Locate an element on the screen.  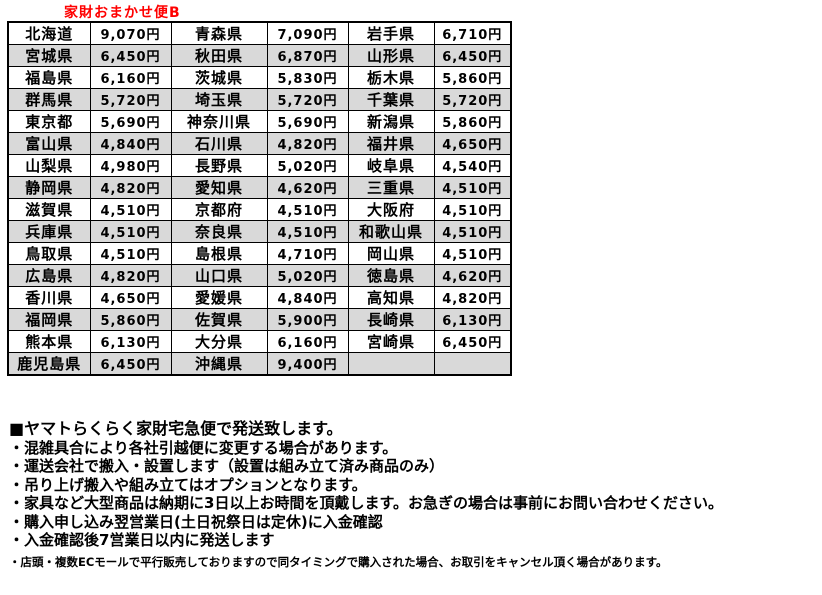
prefecture-cell: 富山県 is located at coordinates (49, 143).